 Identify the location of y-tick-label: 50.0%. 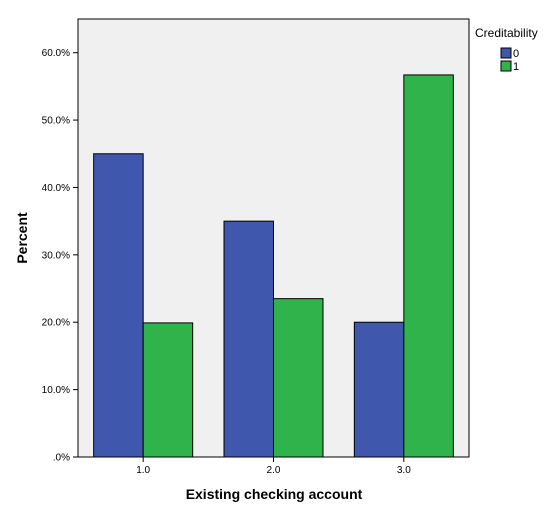
(56, 121).